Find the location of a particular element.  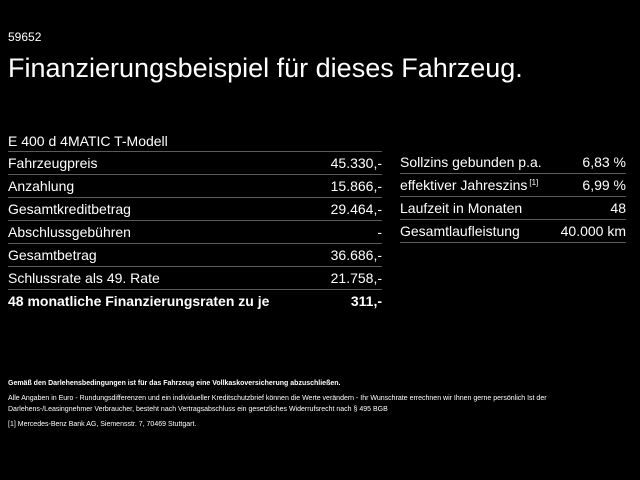

row-value: 40.000 km is located at coordinates (590, 231).